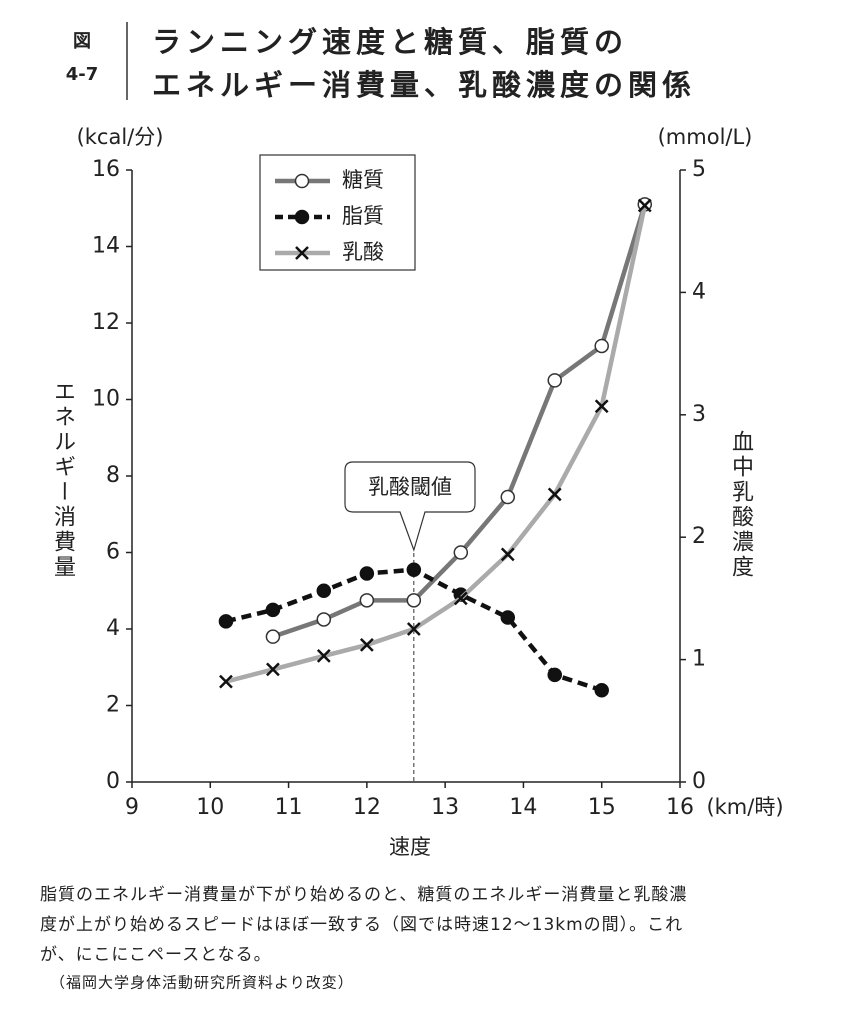 The height and width of the screenshot is (1024, 841). Describe the element at coordinates (410, 847) in the screenshot. I see `x-label: 速度` at that location.